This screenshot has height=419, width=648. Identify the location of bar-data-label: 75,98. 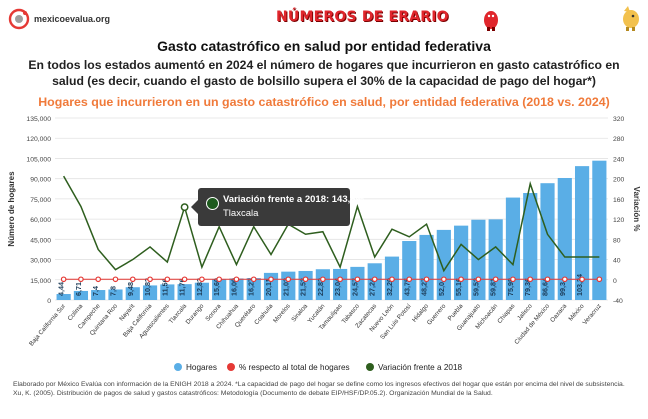
(510, 287).